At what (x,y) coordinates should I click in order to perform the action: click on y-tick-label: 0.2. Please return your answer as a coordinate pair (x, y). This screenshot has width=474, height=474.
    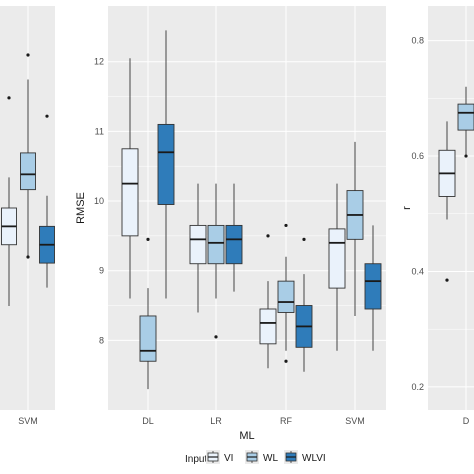
    Looking at the image, I should click on (417, 387).